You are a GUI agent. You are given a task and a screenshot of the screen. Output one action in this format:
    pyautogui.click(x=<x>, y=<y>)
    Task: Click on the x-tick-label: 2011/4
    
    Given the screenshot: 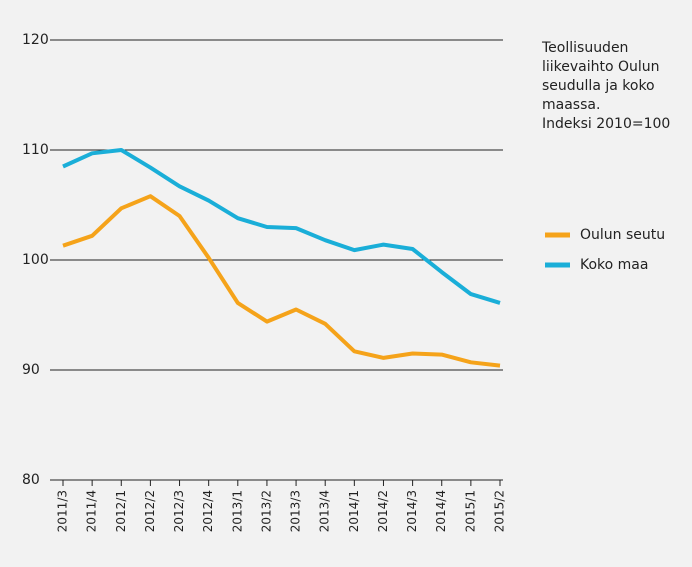 What is the action you would take?
    pyautogui.click(x=92, y=511)
    